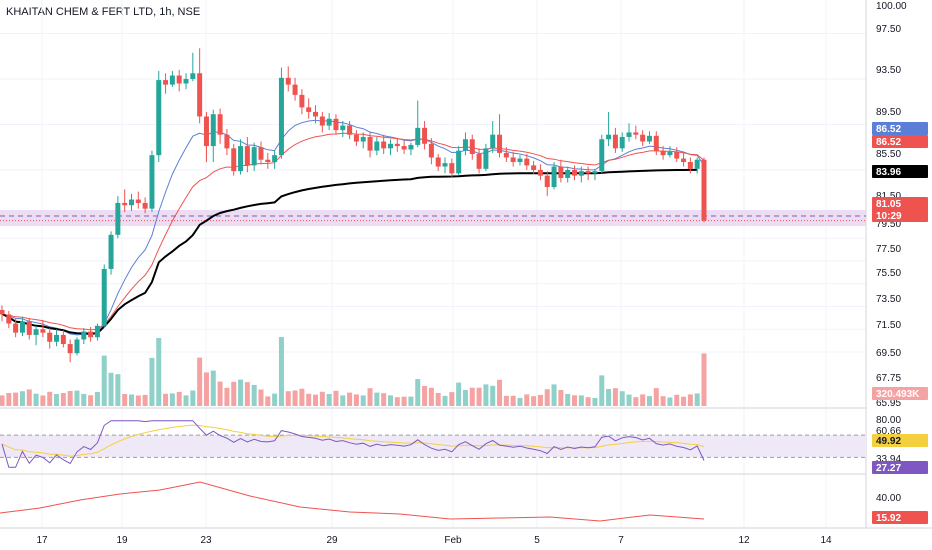  What do you see at coordinates (888, 353) in the screenshot?
I see `price-tick-label: 69.50` at bounding box center [888, 353].